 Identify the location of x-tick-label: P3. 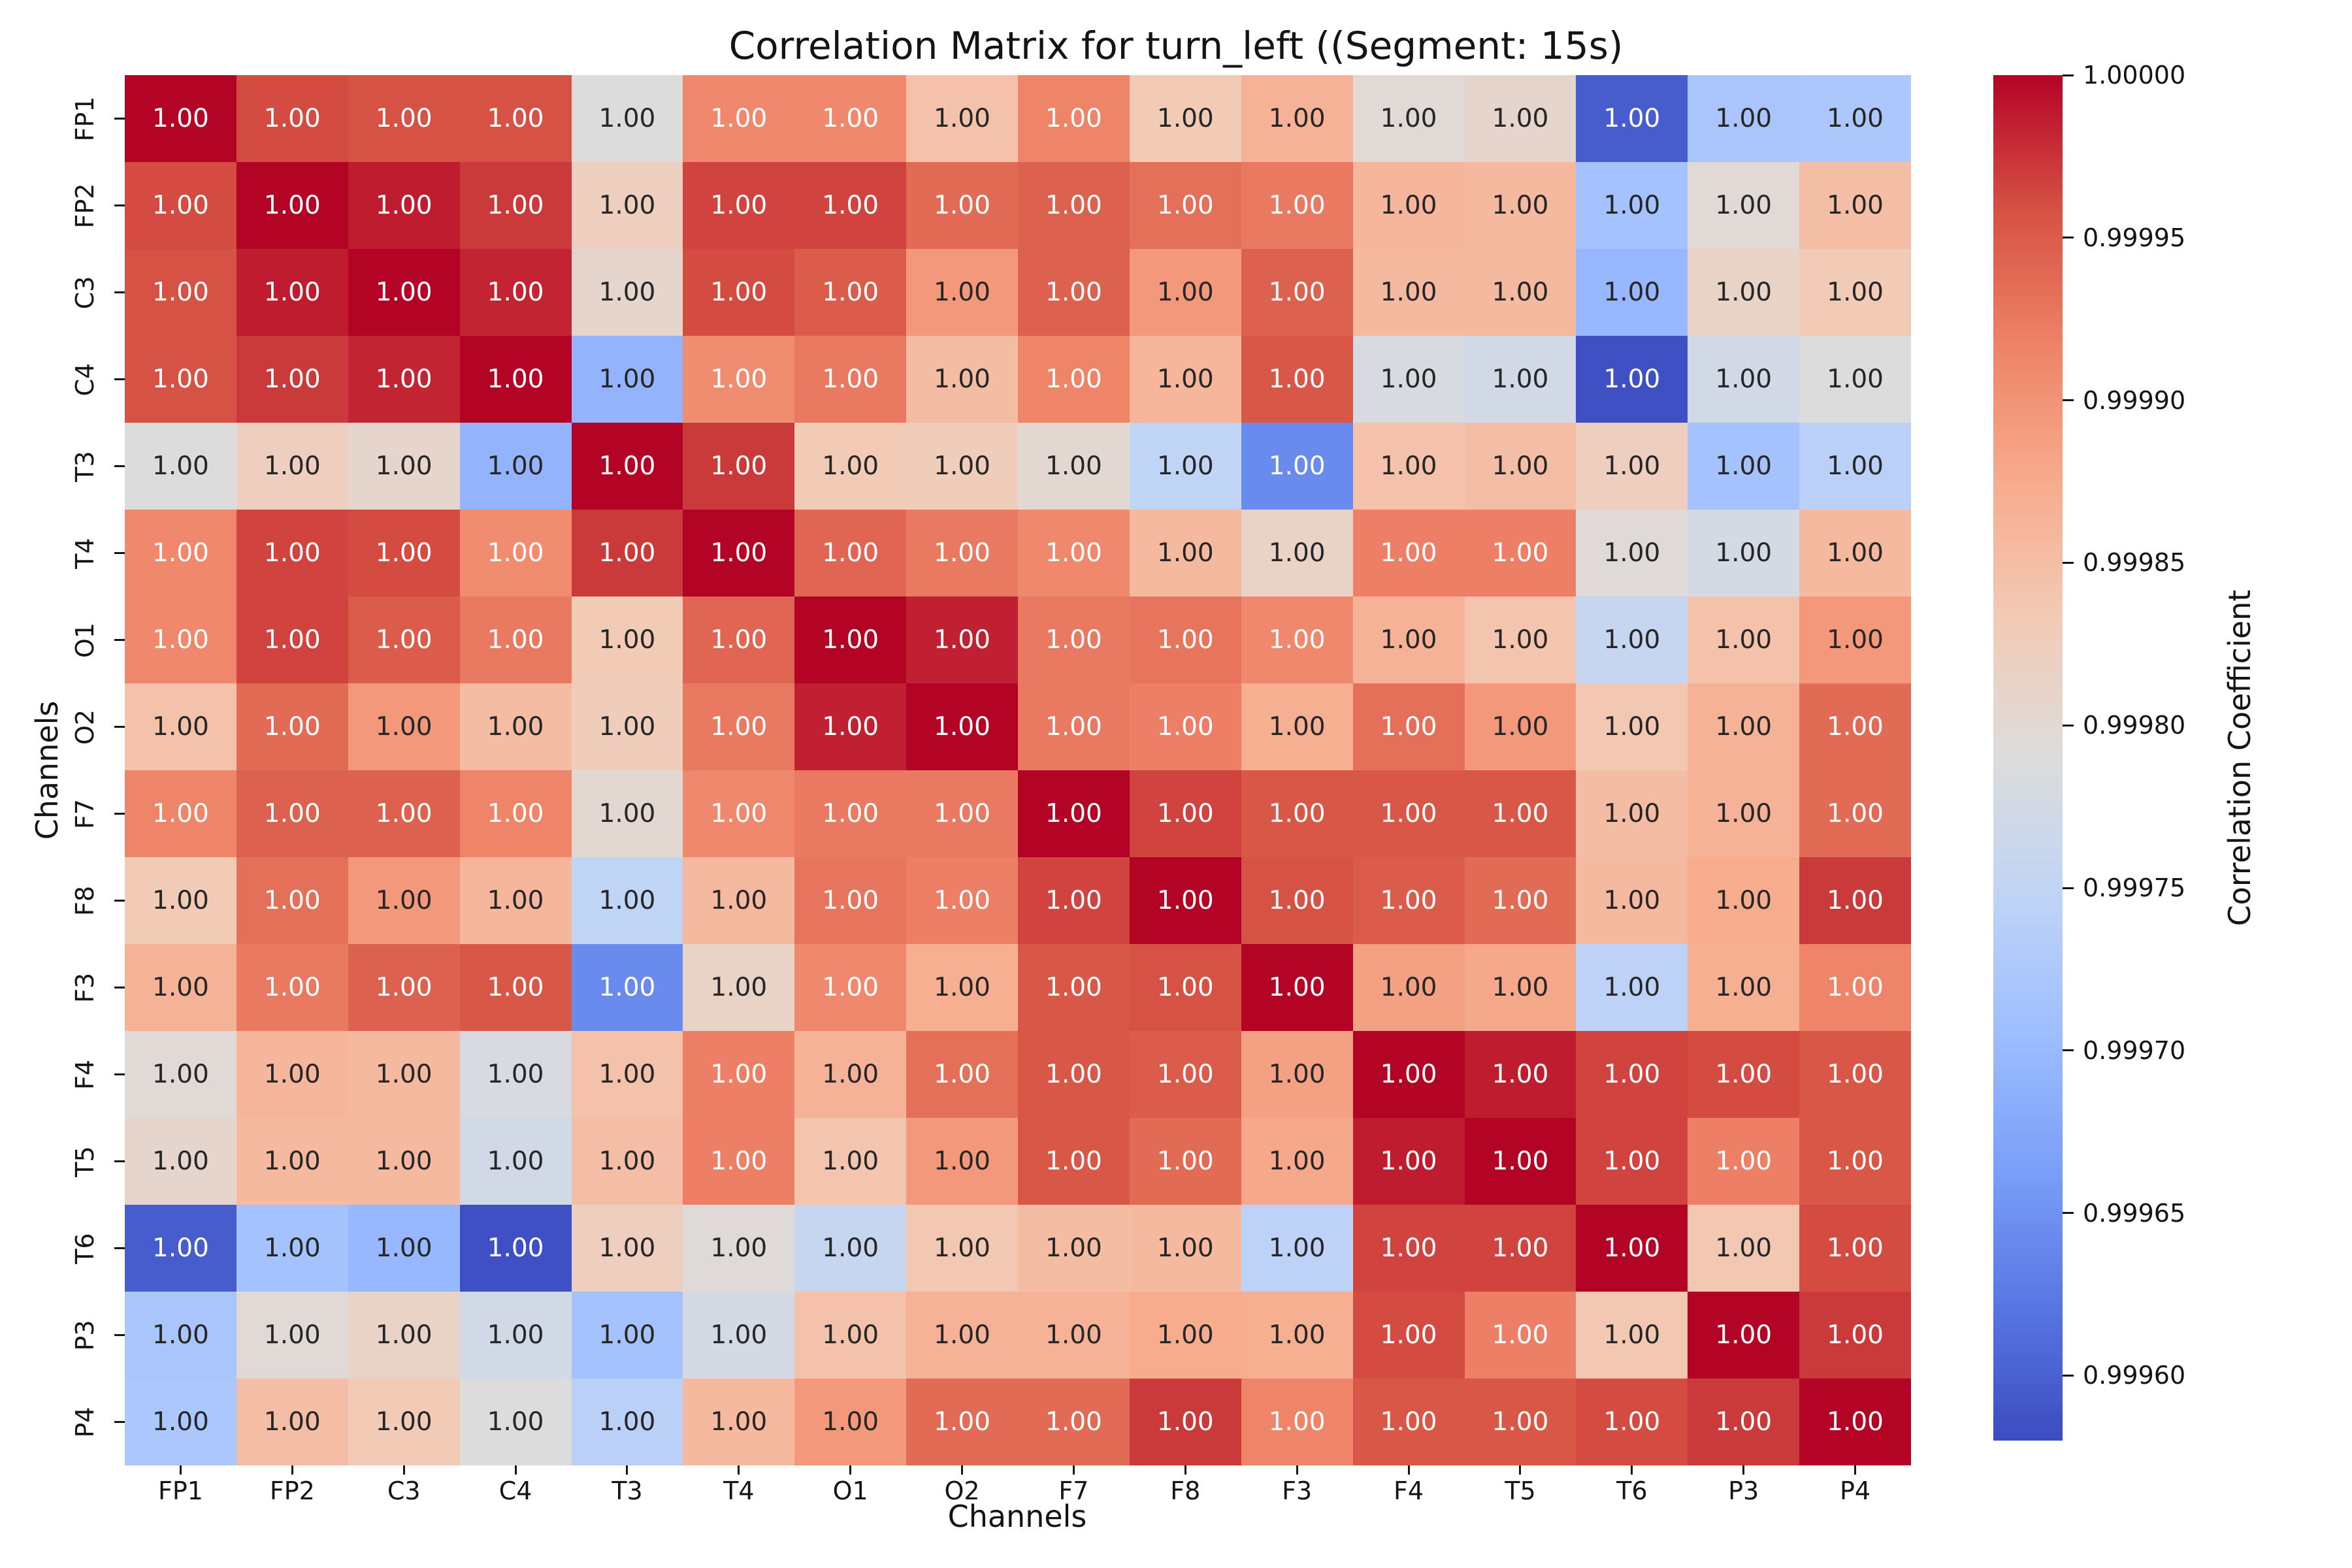
(1743, 1491).